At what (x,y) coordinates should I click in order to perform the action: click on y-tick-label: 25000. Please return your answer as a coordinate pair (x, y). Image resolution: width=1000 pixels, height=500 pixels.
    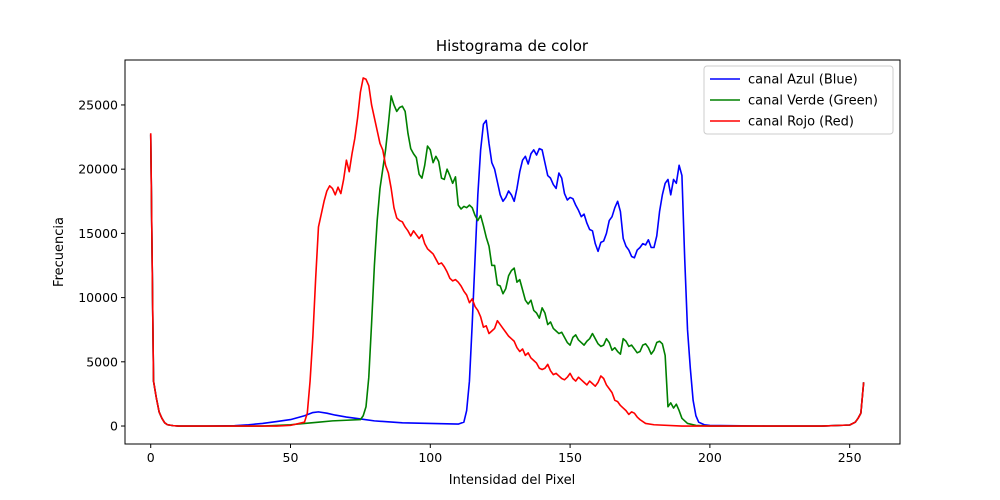
    Looking at the image, I should click on (98, 104).